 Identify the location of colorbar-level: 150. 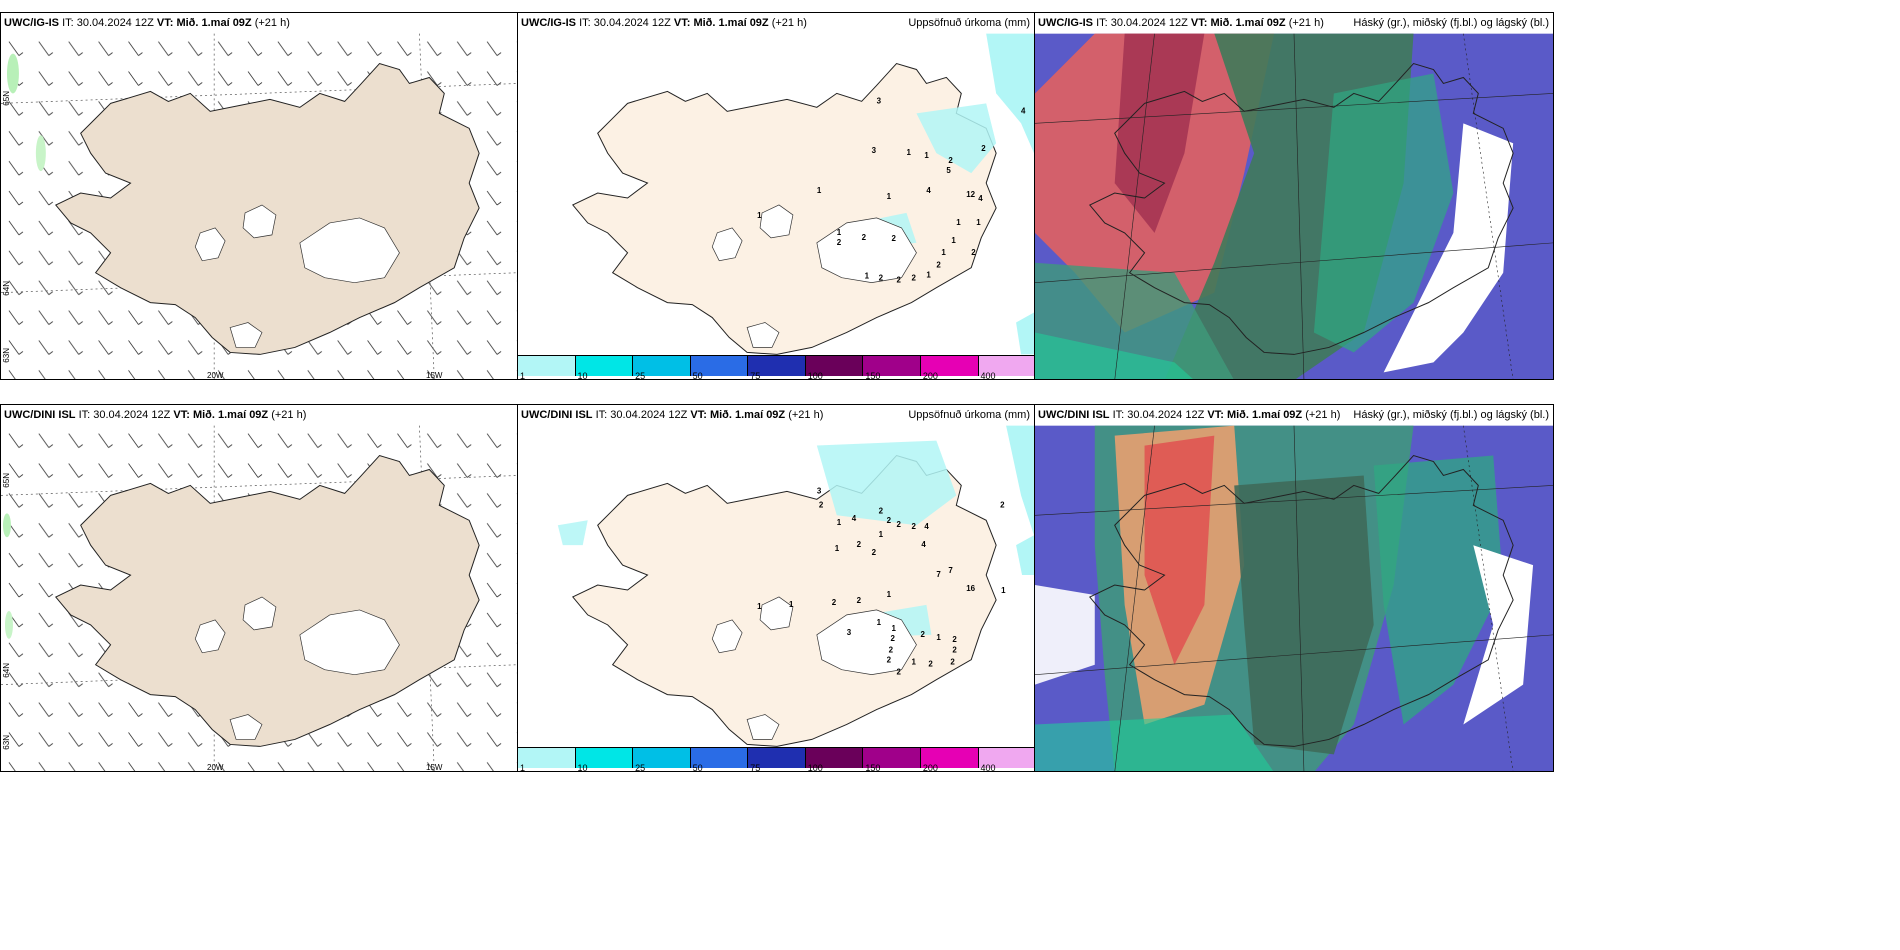
(873, 767).